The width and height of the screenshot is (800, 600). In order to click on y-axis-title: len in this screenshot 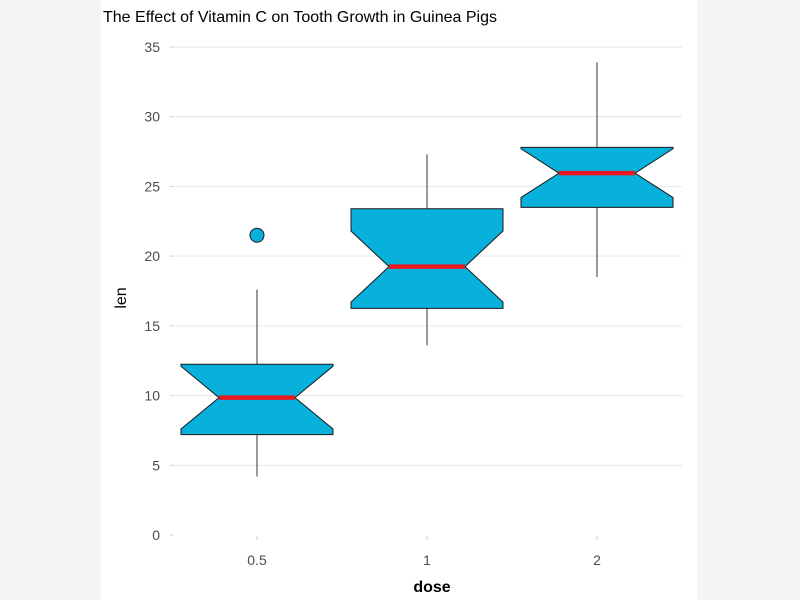, I will do `click(121, 297)`.